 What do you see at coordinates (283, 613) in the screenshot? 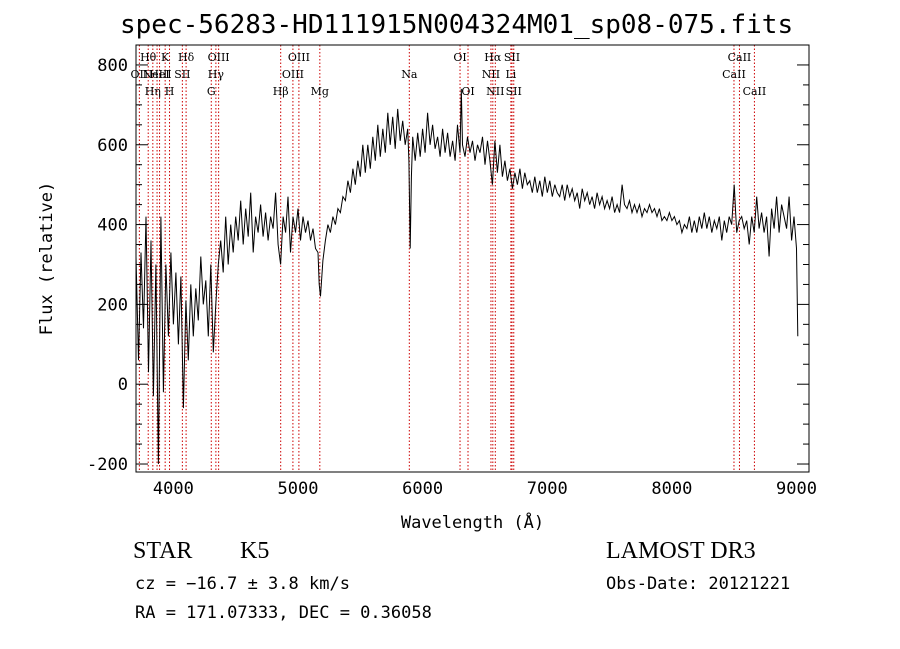
I see `ra-dec-readout: RA = 171.07333, DEC = 0.36058` at bounding box center [283, 613].